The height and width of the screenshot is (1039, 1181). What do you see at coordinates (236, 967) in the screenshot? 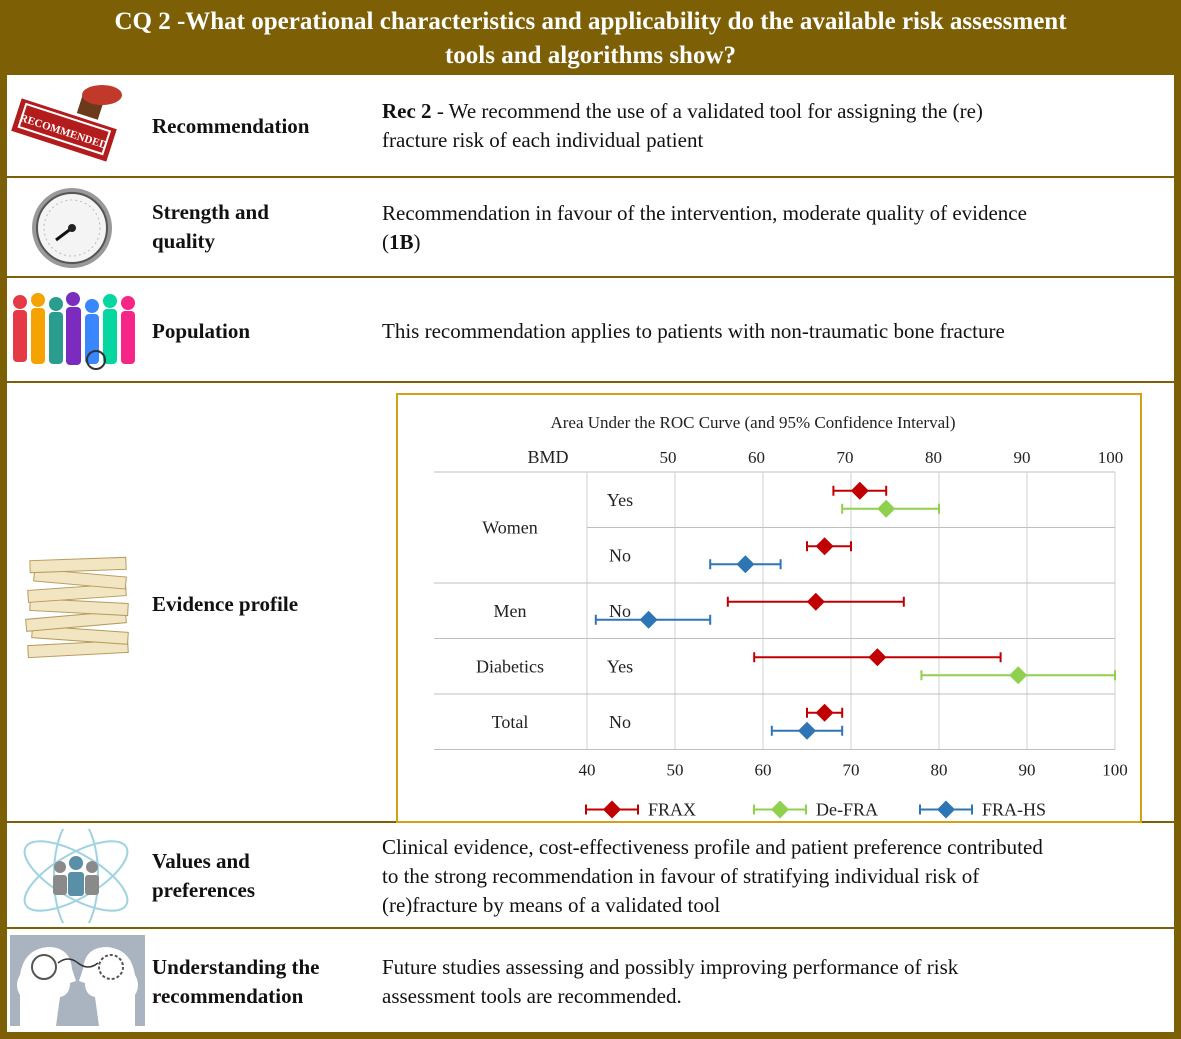
I see `understanding-label-line1: Understanding the` at bounding box center [236, 967].